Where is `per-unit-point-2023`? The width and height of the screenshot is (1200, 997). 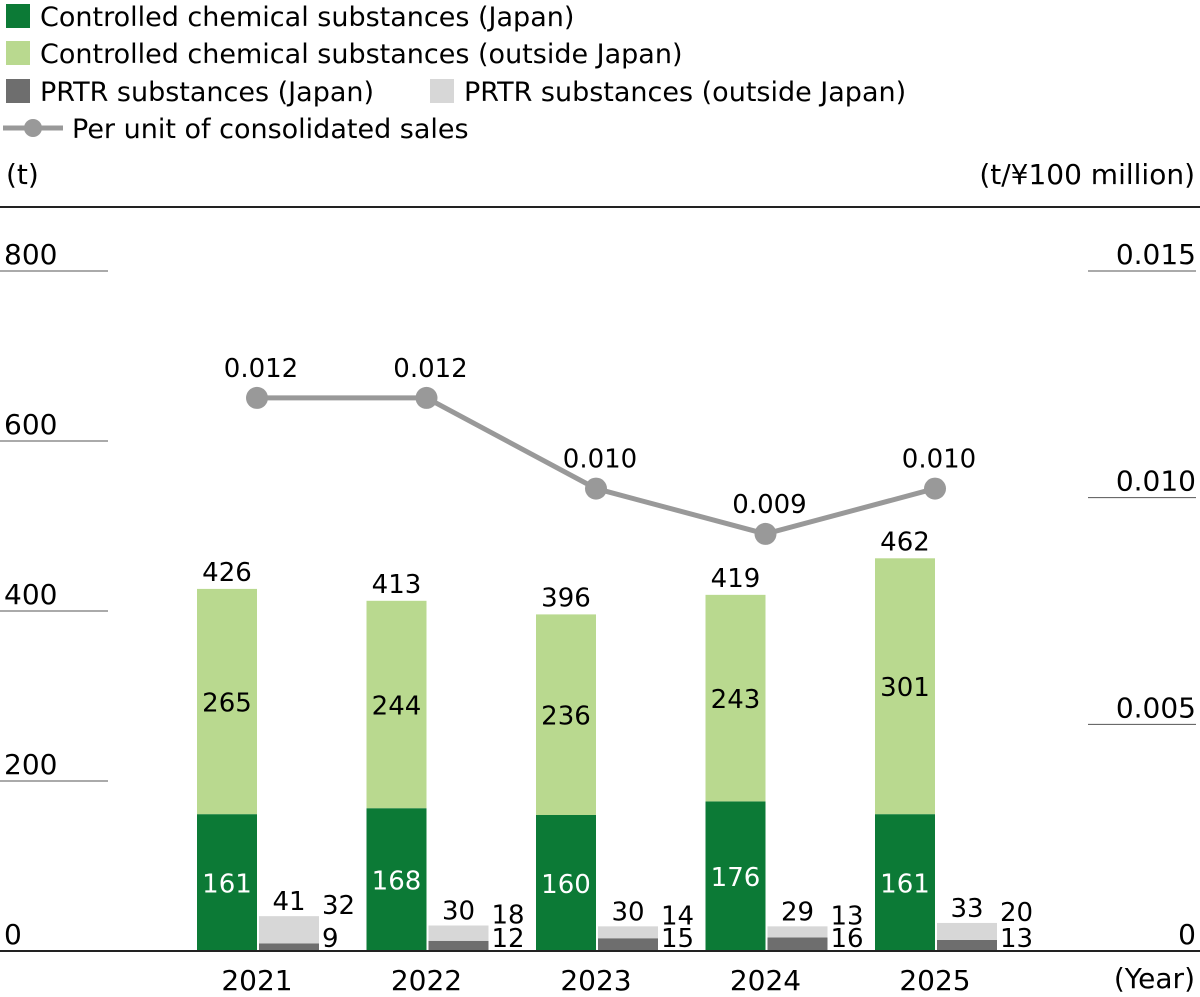
per-unit-point-2023 is located at coordinates (596, 488).